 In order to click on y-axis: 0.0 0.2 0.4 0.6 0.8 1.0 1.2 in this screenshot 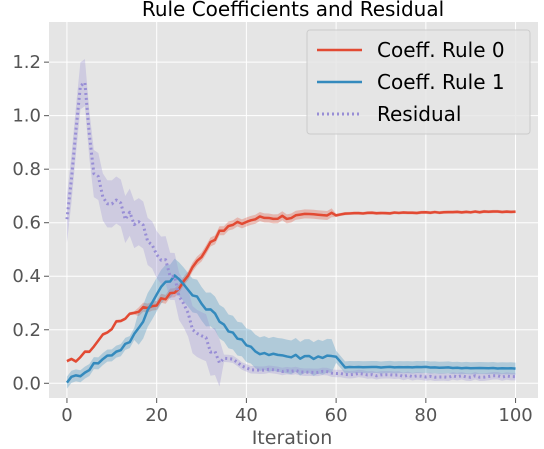, I will do `click(30, 223)`.